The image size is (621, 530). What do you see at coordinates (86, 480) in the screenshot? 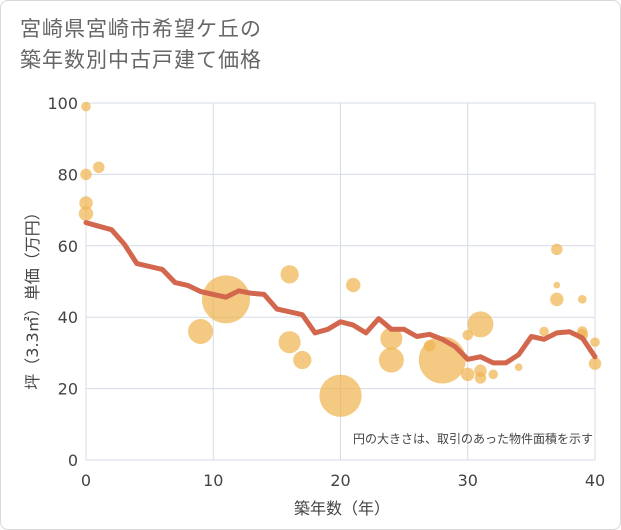
I see `x-tick-label: 0` at bounding box center [86, 480].